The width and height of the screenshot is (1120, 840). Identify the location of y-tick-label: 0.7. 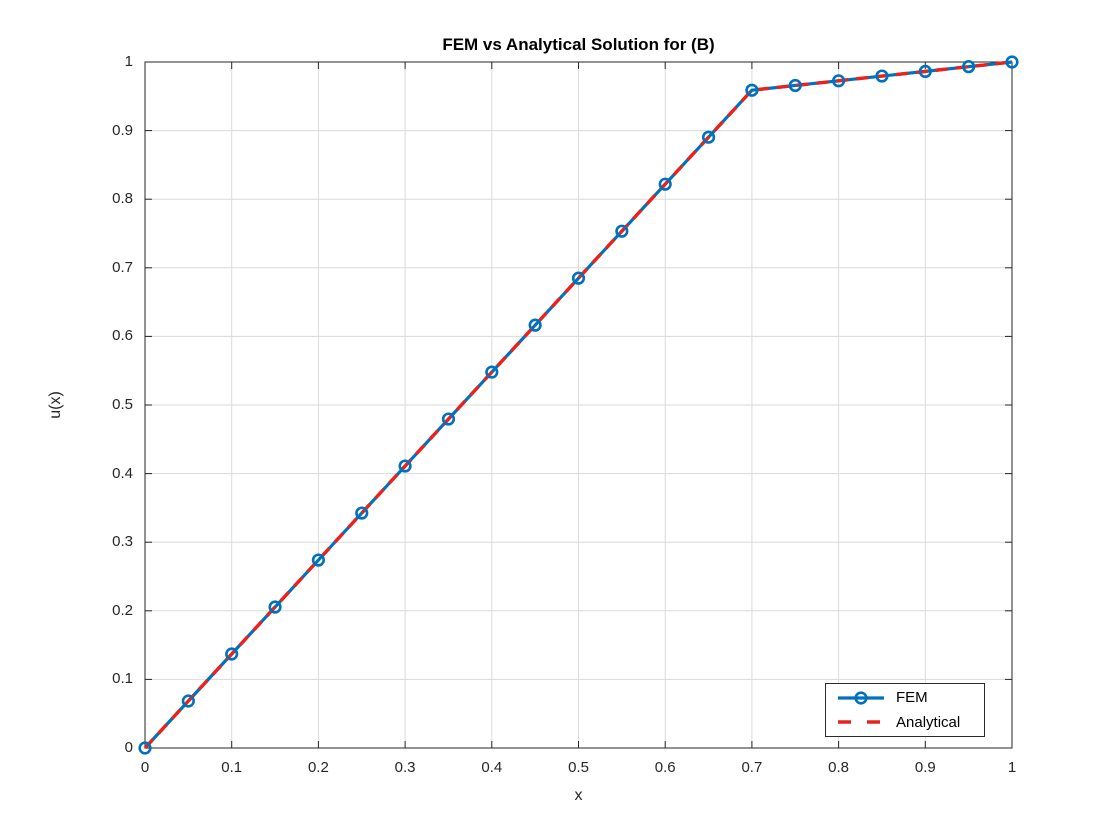
(122, 267).